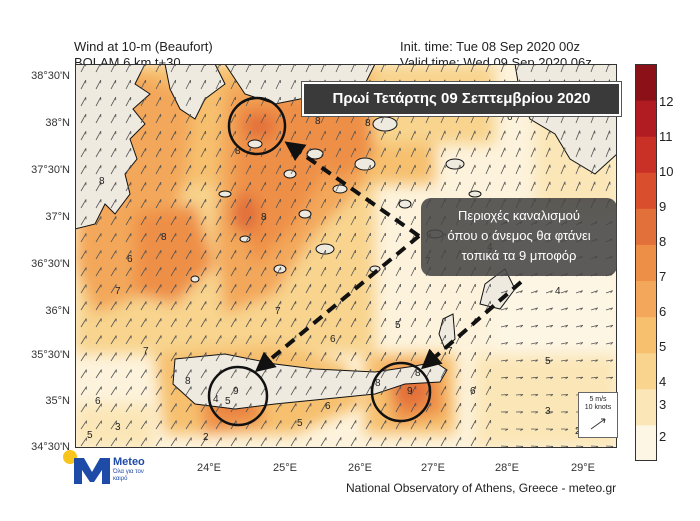  I want to click on reference-speed: 5 m/s, so click(598, 399).